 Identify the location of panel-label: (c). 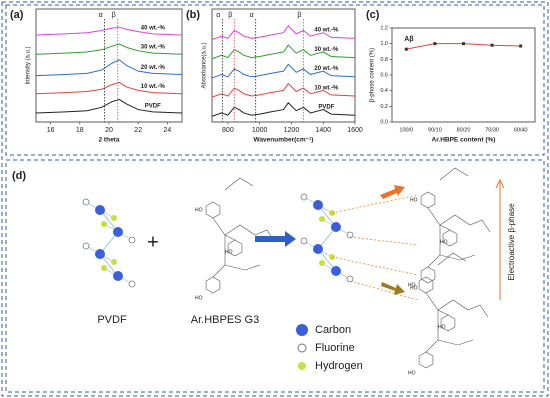
(373, 15).